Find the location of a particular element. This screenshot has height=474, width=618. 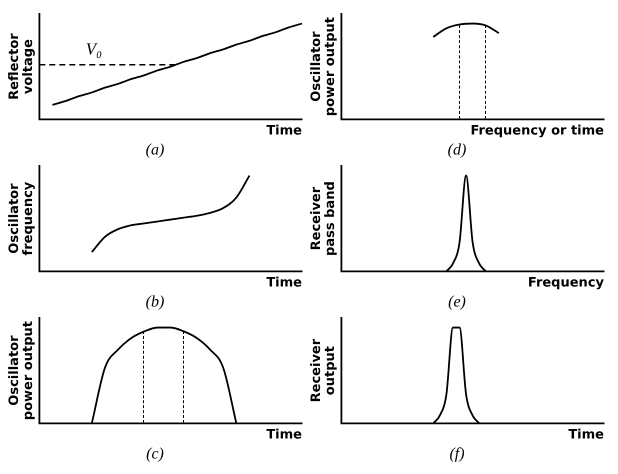

ref-line-label: V₀ is located at coordinates (94, 49).